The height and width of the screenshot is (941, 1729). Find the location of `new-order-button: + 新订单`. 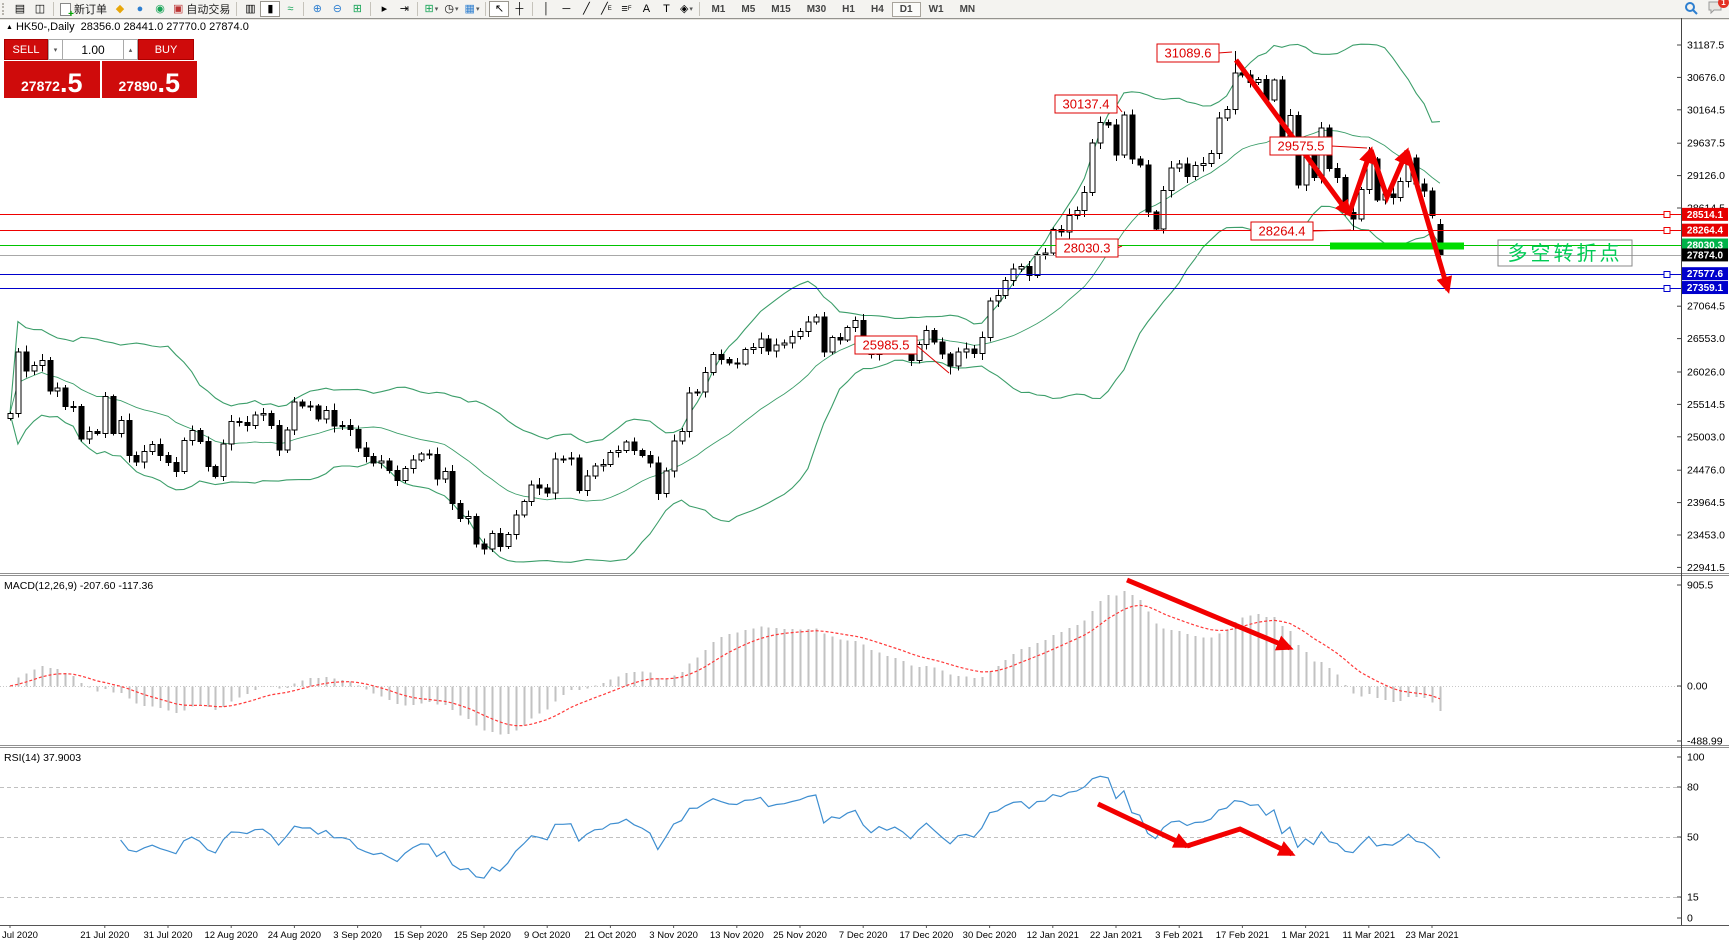

new-order-button: + 新订单 is located at coordinates (83, 10).